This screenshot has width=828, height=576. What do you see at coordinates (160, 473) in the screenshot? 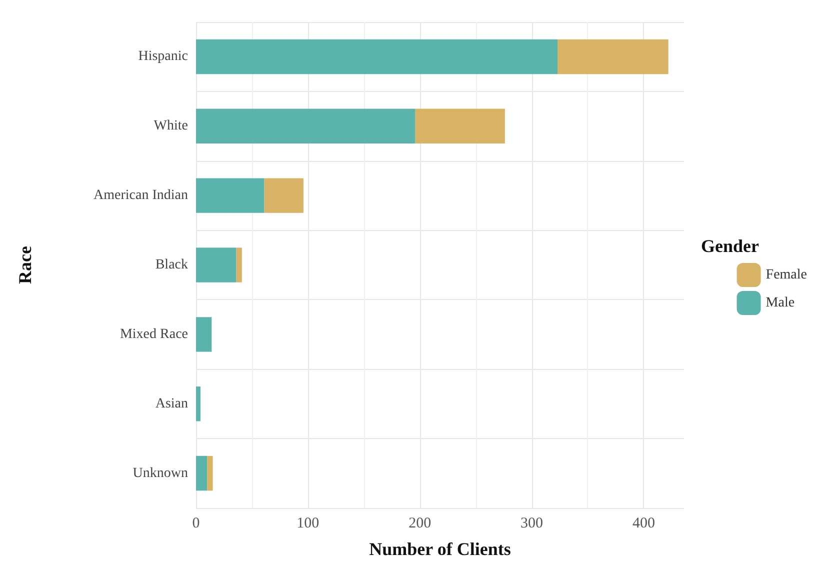
I see `y-tick-label: Unknown` at bounding box center [160, 473].